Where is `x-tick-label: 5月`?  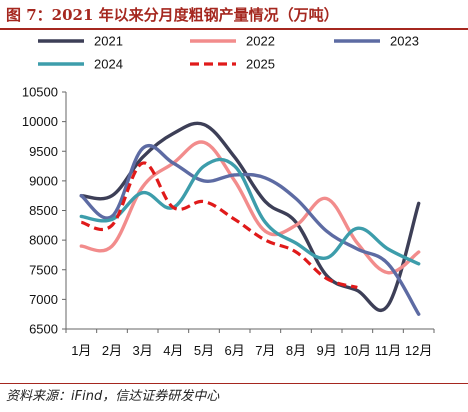 x-tick-label: 5月 is located at coordinates (204, 350).